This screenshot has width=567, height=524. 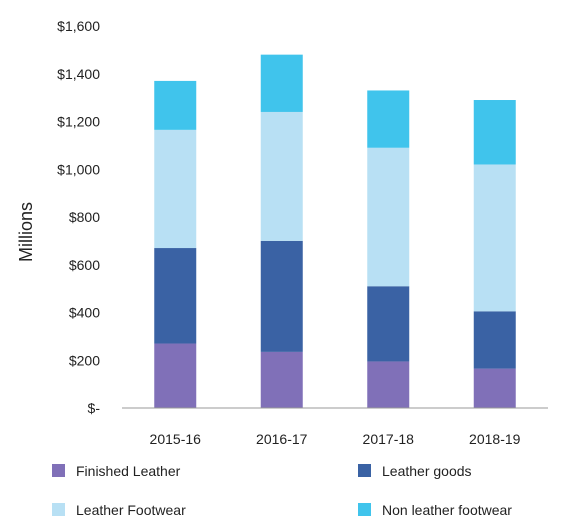 I want to click on legend-label: Finished Leather, so click(x=128, y=471).